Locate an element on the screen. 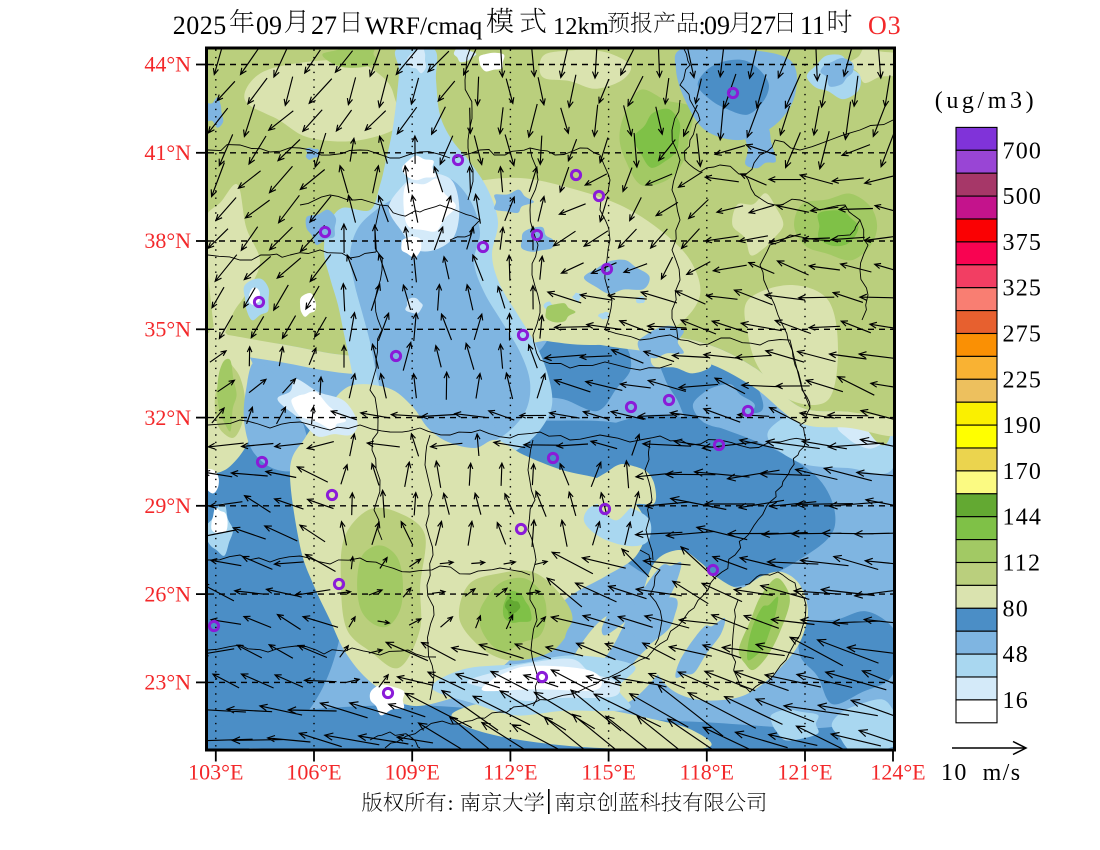 This screenshot has height=850, width=1100. svg-text: 121°E is located at coordinates (804, 772).